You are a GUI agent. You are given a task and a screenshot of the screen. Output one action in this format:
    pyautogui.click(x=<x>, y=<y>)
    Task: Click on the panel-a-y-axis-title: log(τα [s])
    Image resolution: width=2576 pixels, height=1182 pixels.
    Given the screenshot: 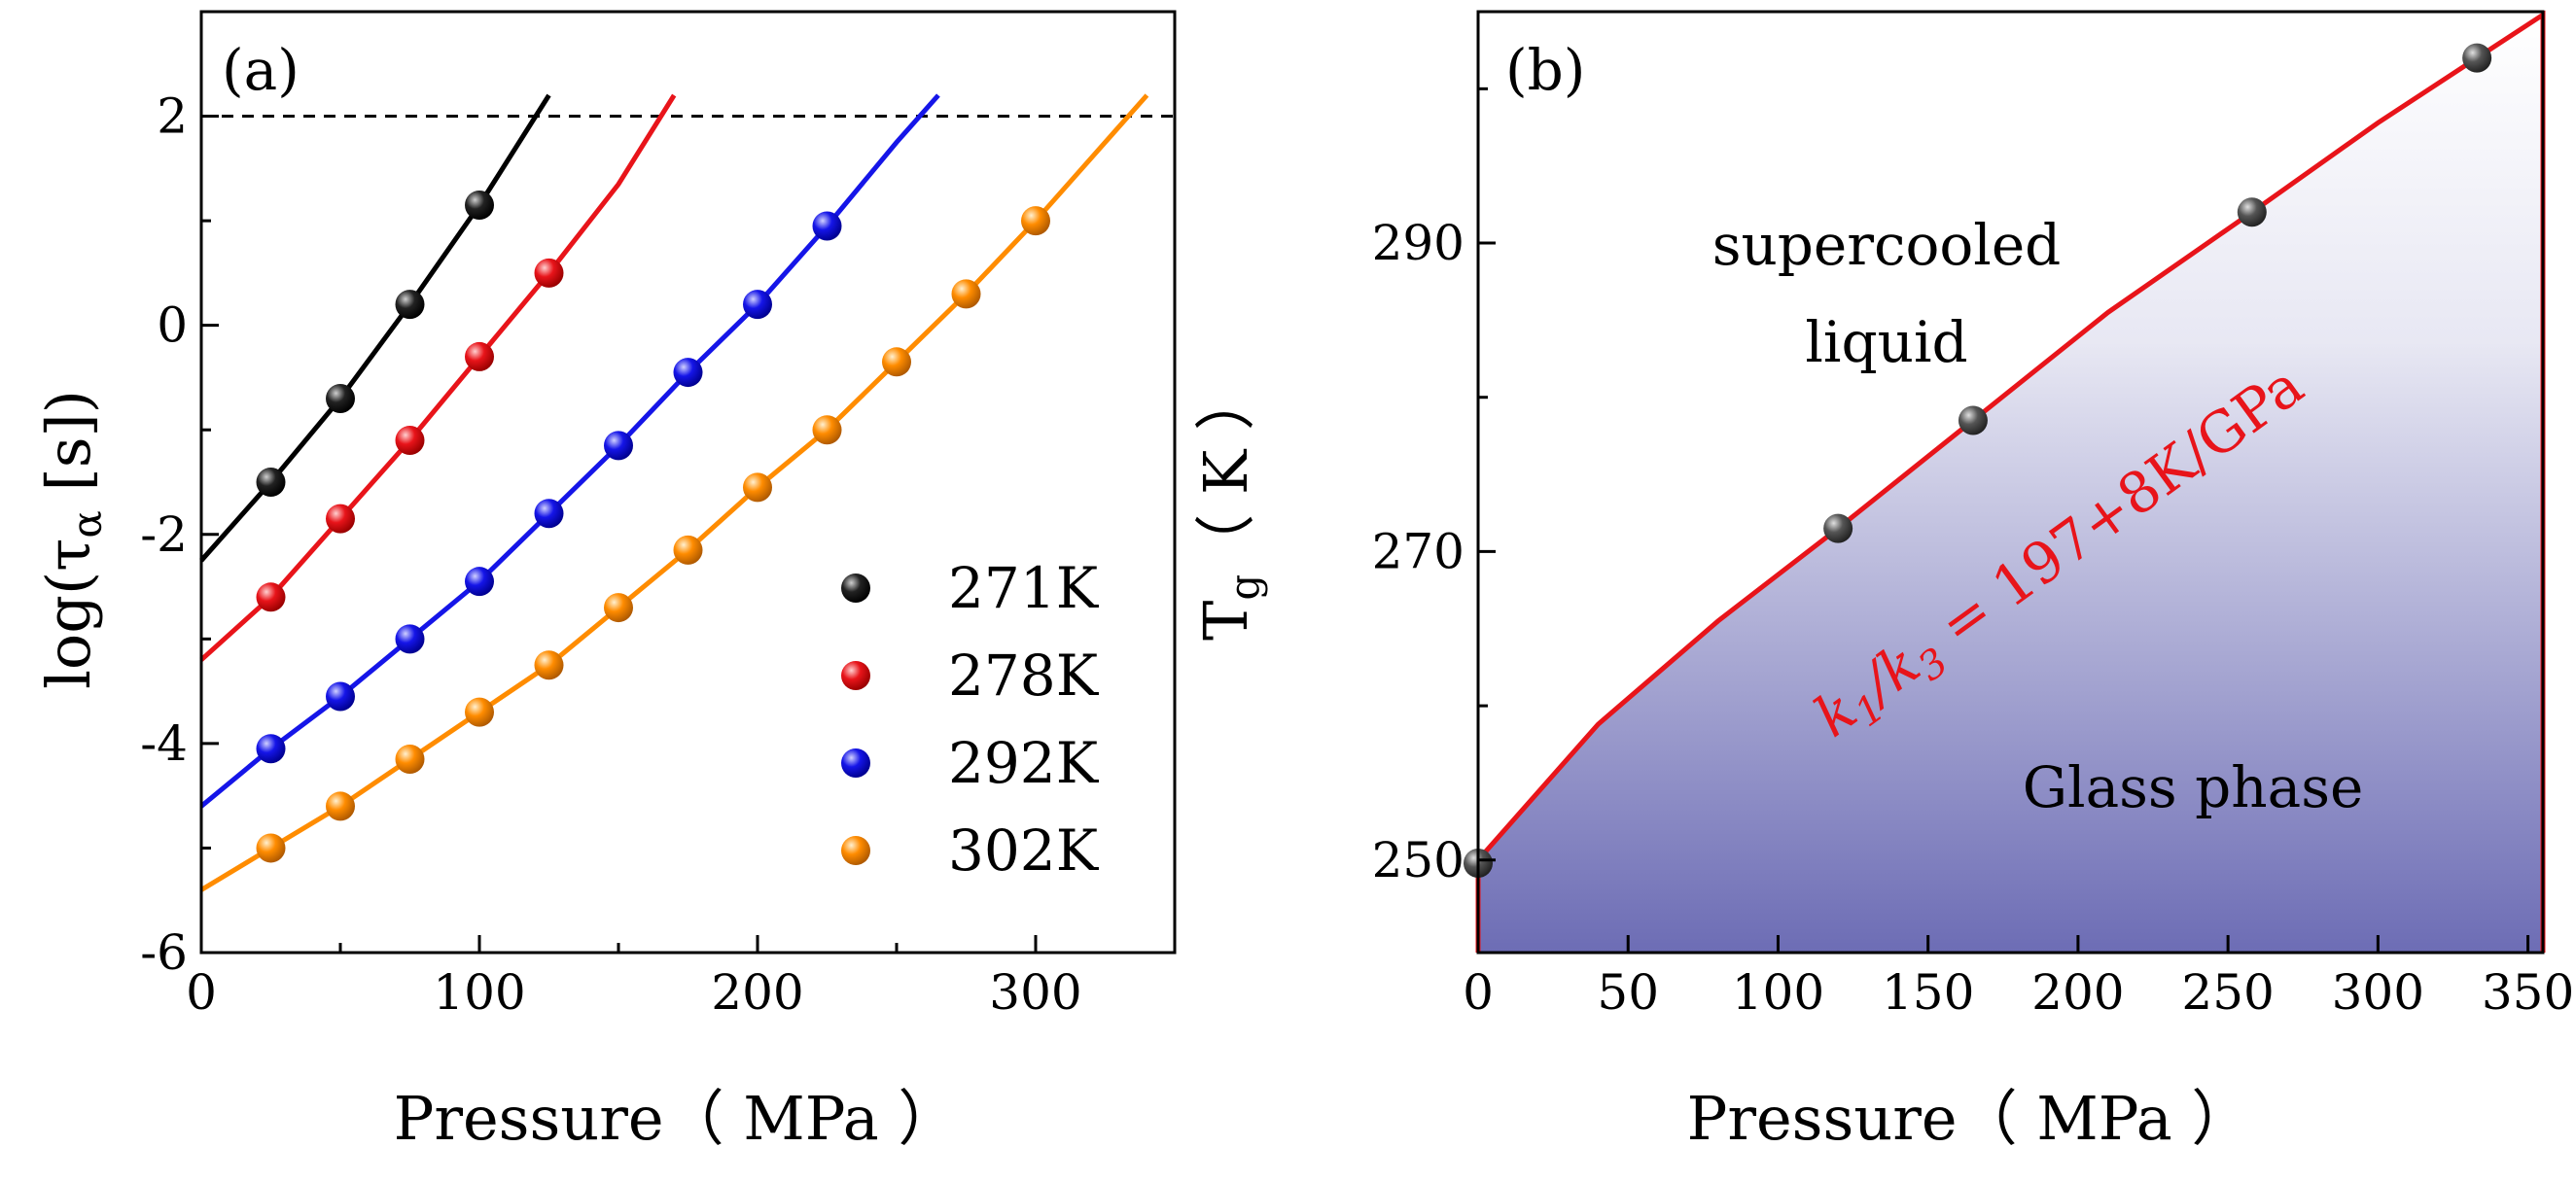 What is the action you would take?
    pyautogui.click(x=72, y=539)
    